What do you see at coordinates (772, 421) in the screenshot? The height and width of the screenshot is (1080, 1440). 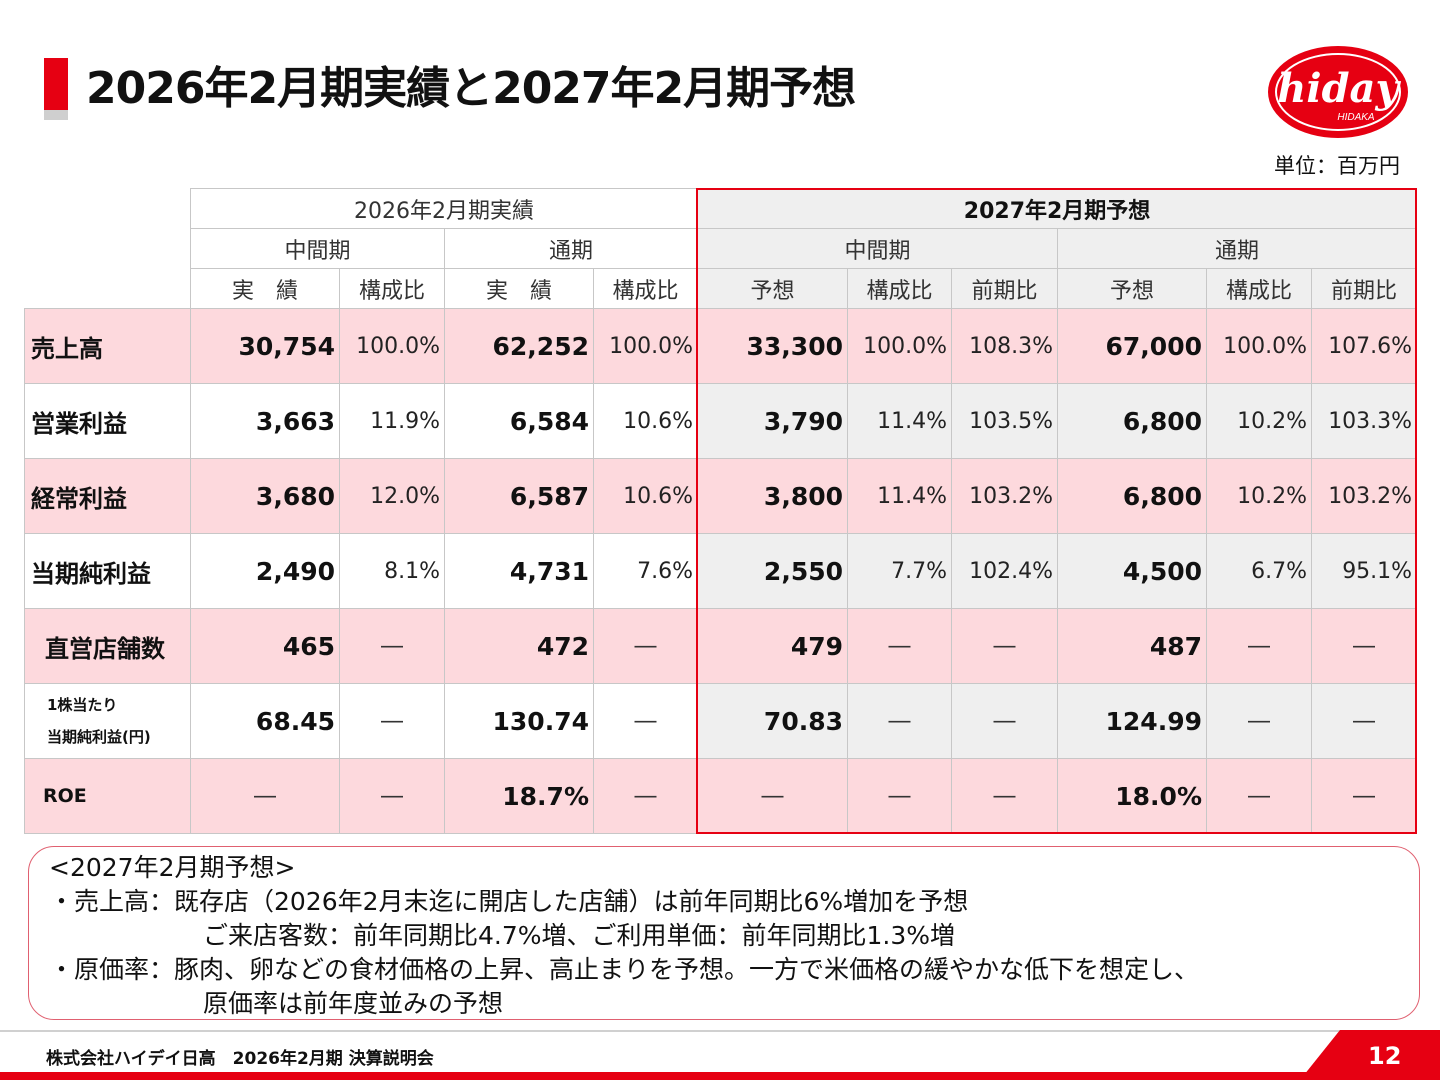 I see `cell-value: 3,790` at bounding box center [772, 421].